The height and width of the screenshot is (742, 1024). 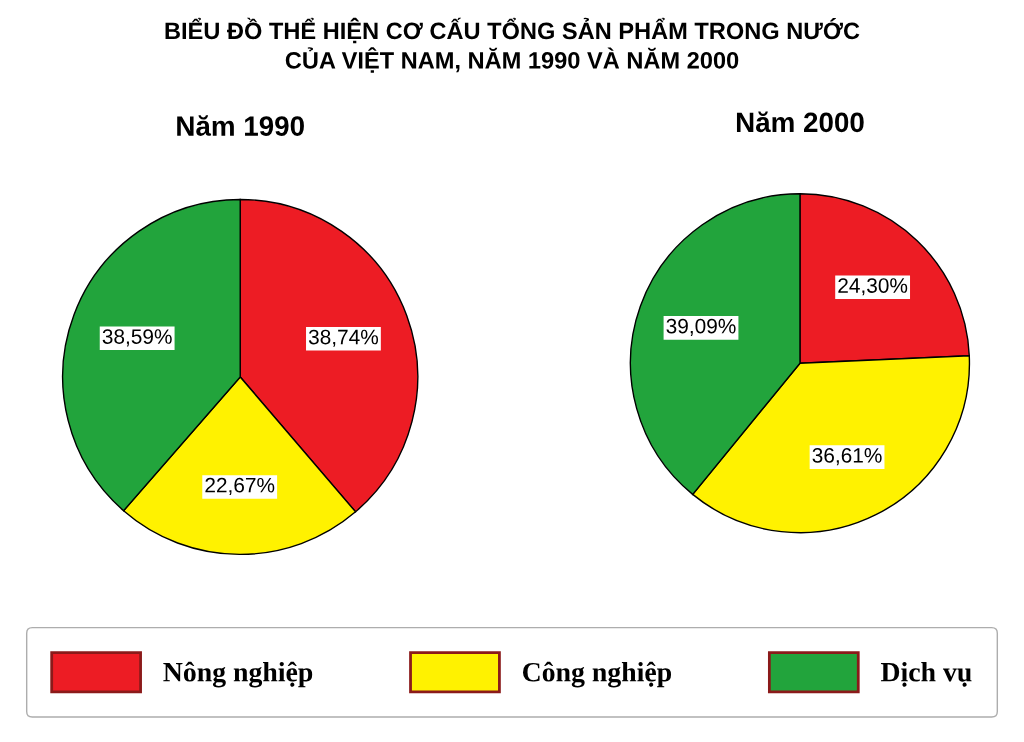 I want to click on data-label: 22,67%, so click(x=240, y=486).